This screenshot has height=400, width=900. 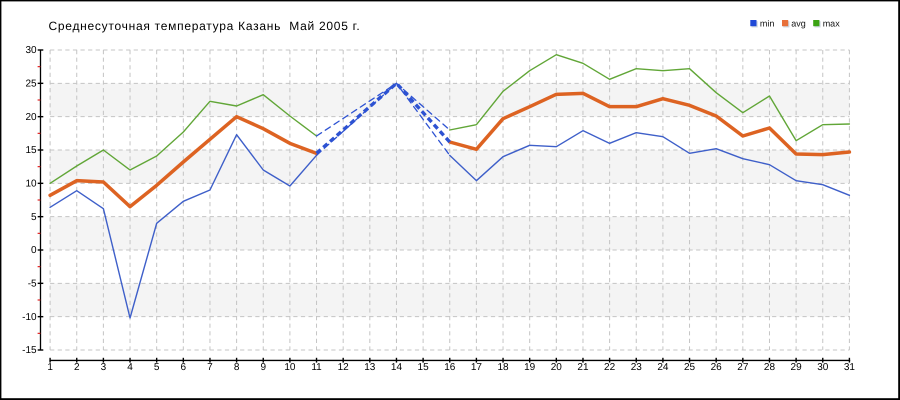 I want to click on svg-text: 14, so click(x=397, y=367).